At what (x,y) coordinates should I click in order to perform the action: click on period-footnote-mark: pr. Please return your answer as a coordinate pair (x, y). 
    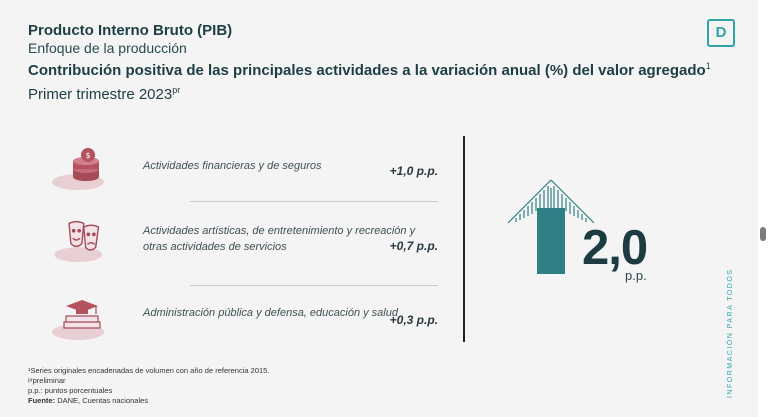
    Looking at the image, I should click on (176, 90).